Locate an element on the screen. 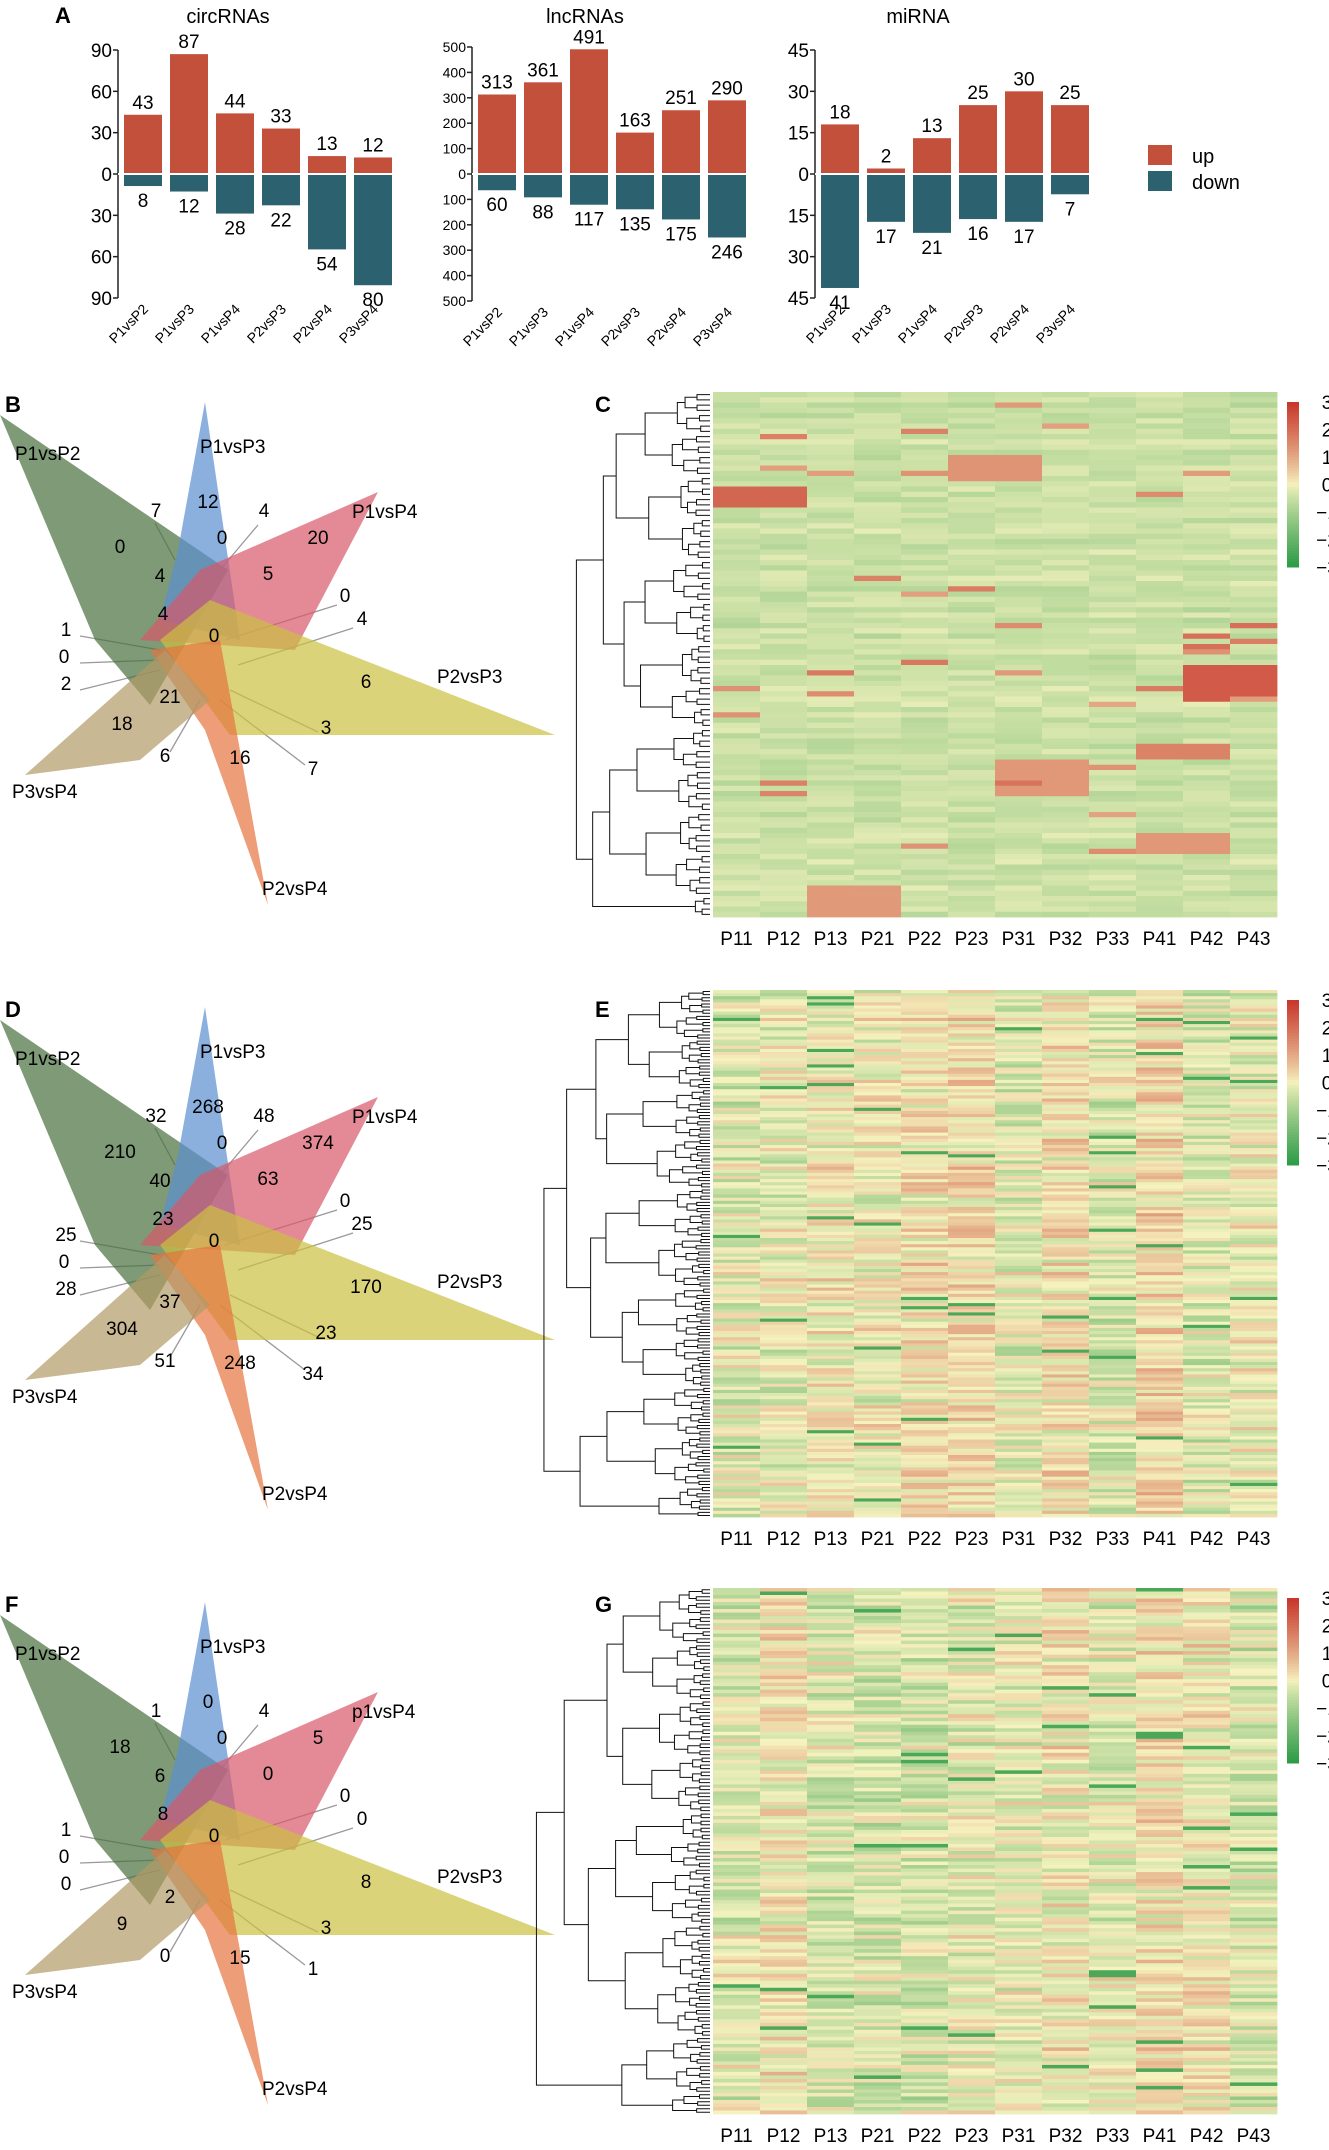  venn-region-count: 4 is located at coordinates (160, 576).